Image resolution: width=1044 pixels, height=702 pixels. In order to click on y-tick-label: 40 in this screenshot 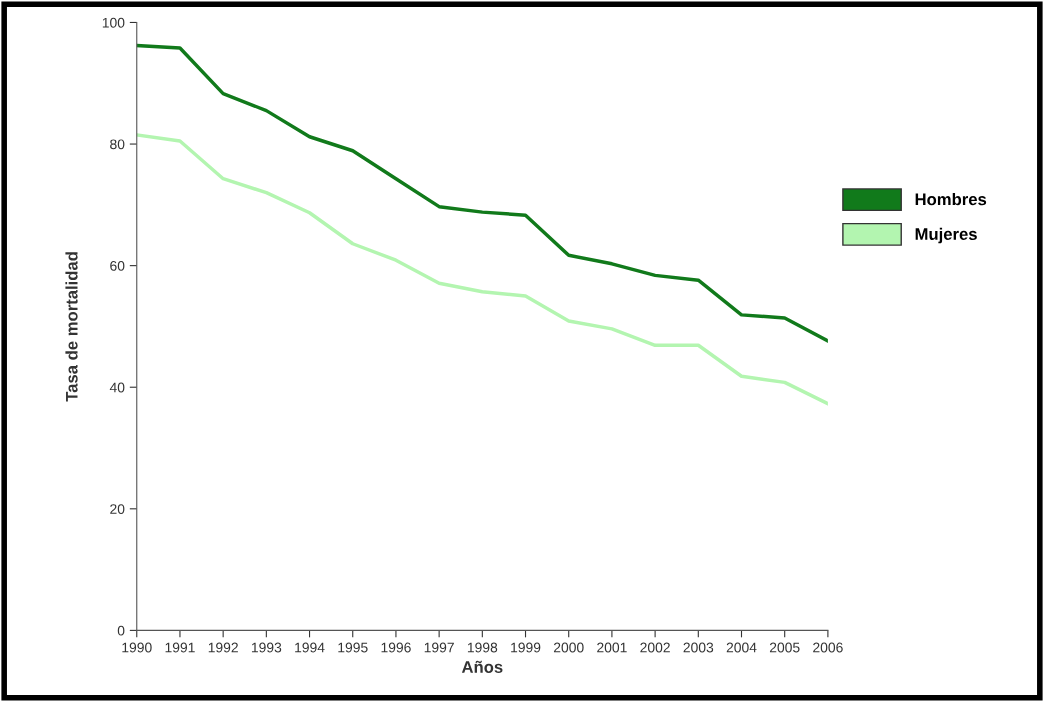, I will do `click(117, 387)`.